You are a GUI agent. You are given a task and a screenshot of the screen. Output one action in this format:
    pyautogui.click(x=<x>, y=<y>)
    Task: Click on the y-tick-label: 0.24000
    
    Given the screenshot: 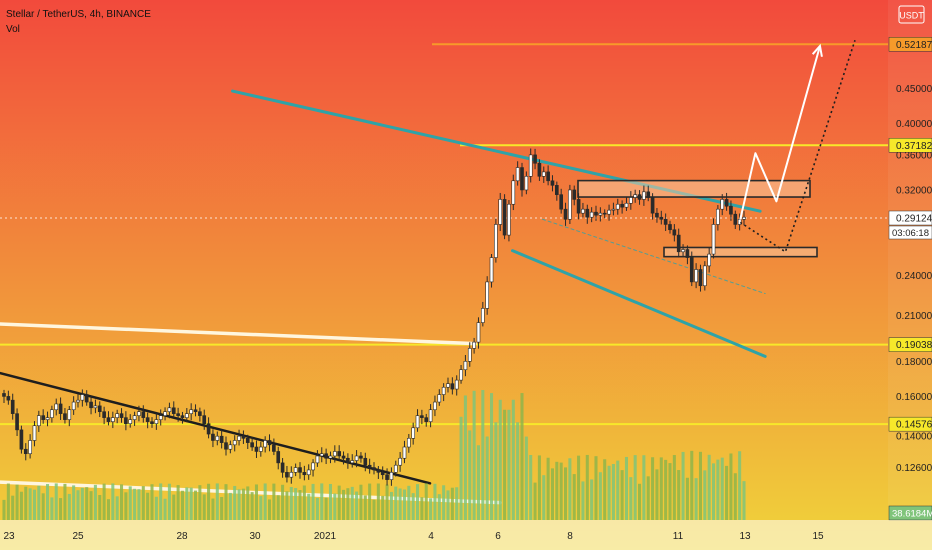 What is the action you would take?
    pyautogui.click(x=914, y=276)
    